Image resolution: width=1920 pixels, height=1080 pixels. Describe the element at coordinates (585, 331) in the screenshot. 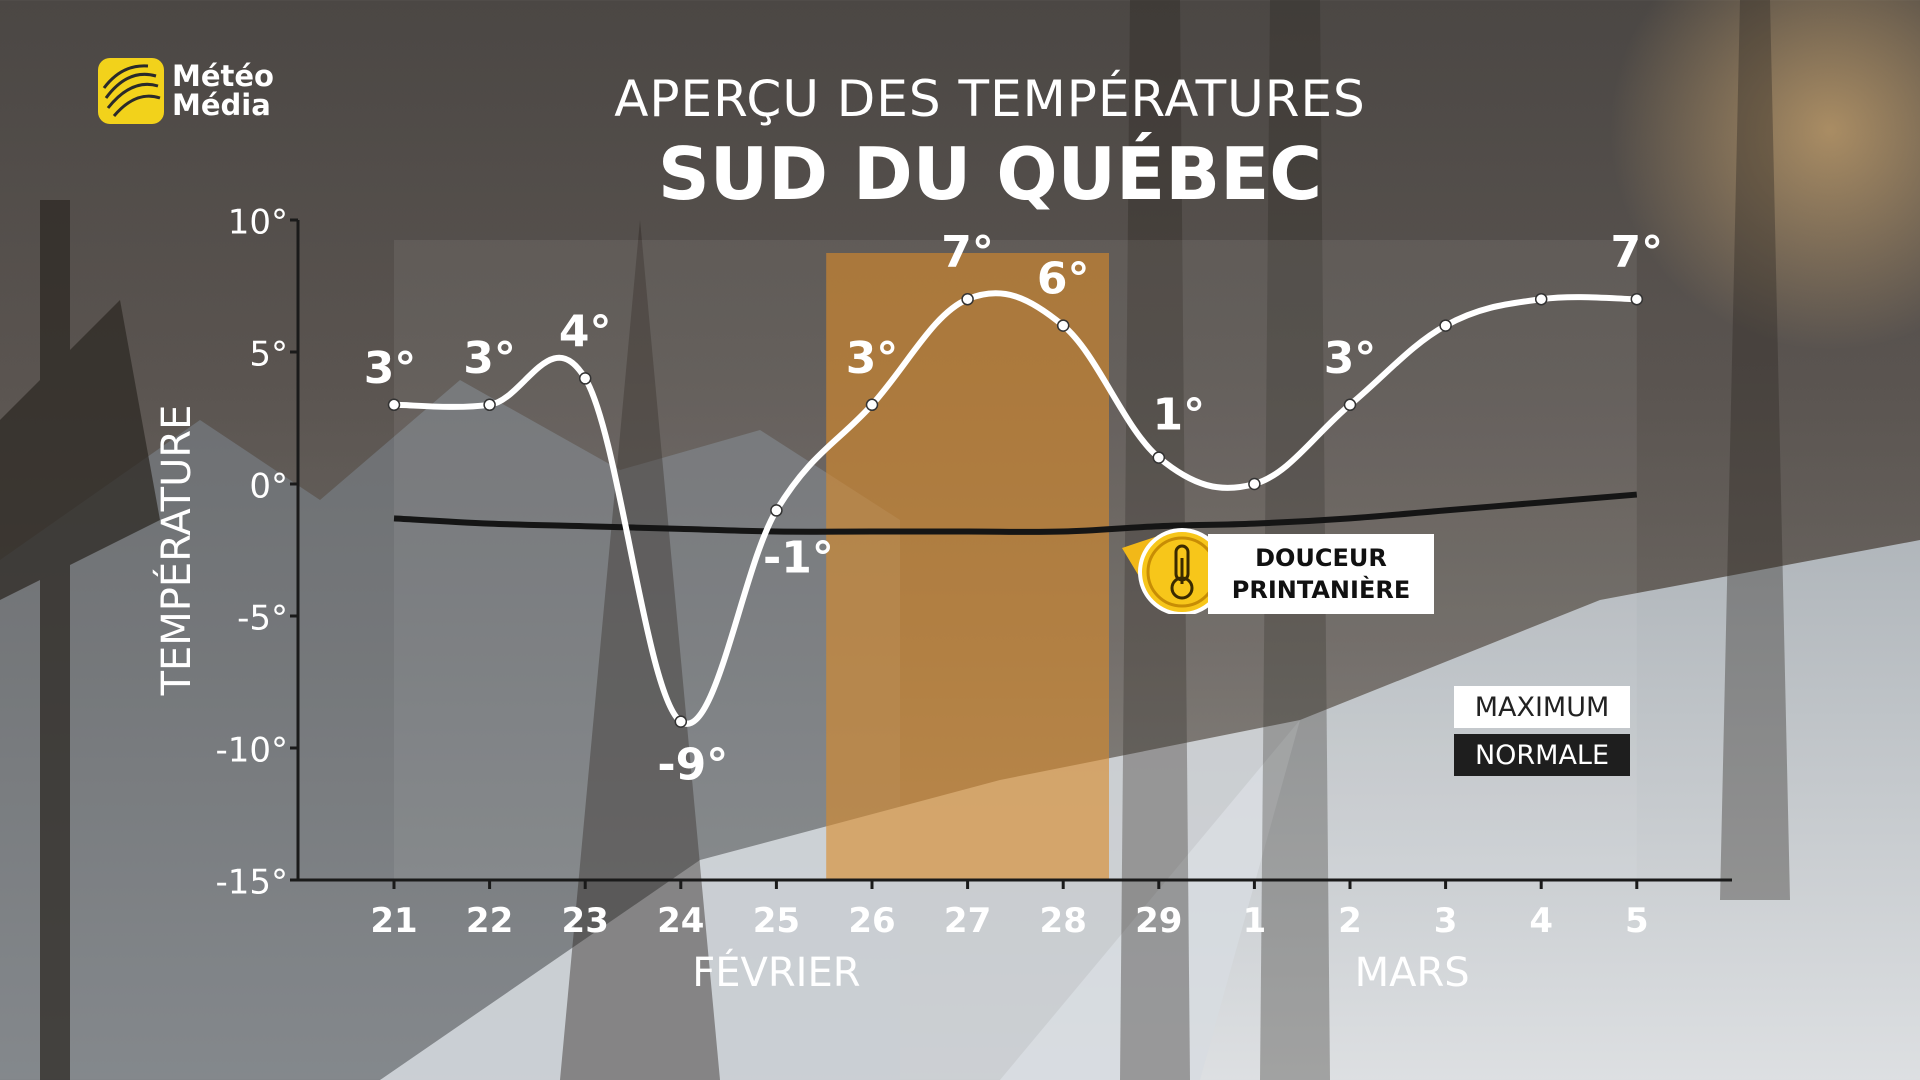

I see `maximum-data-label: 4°` at that location.